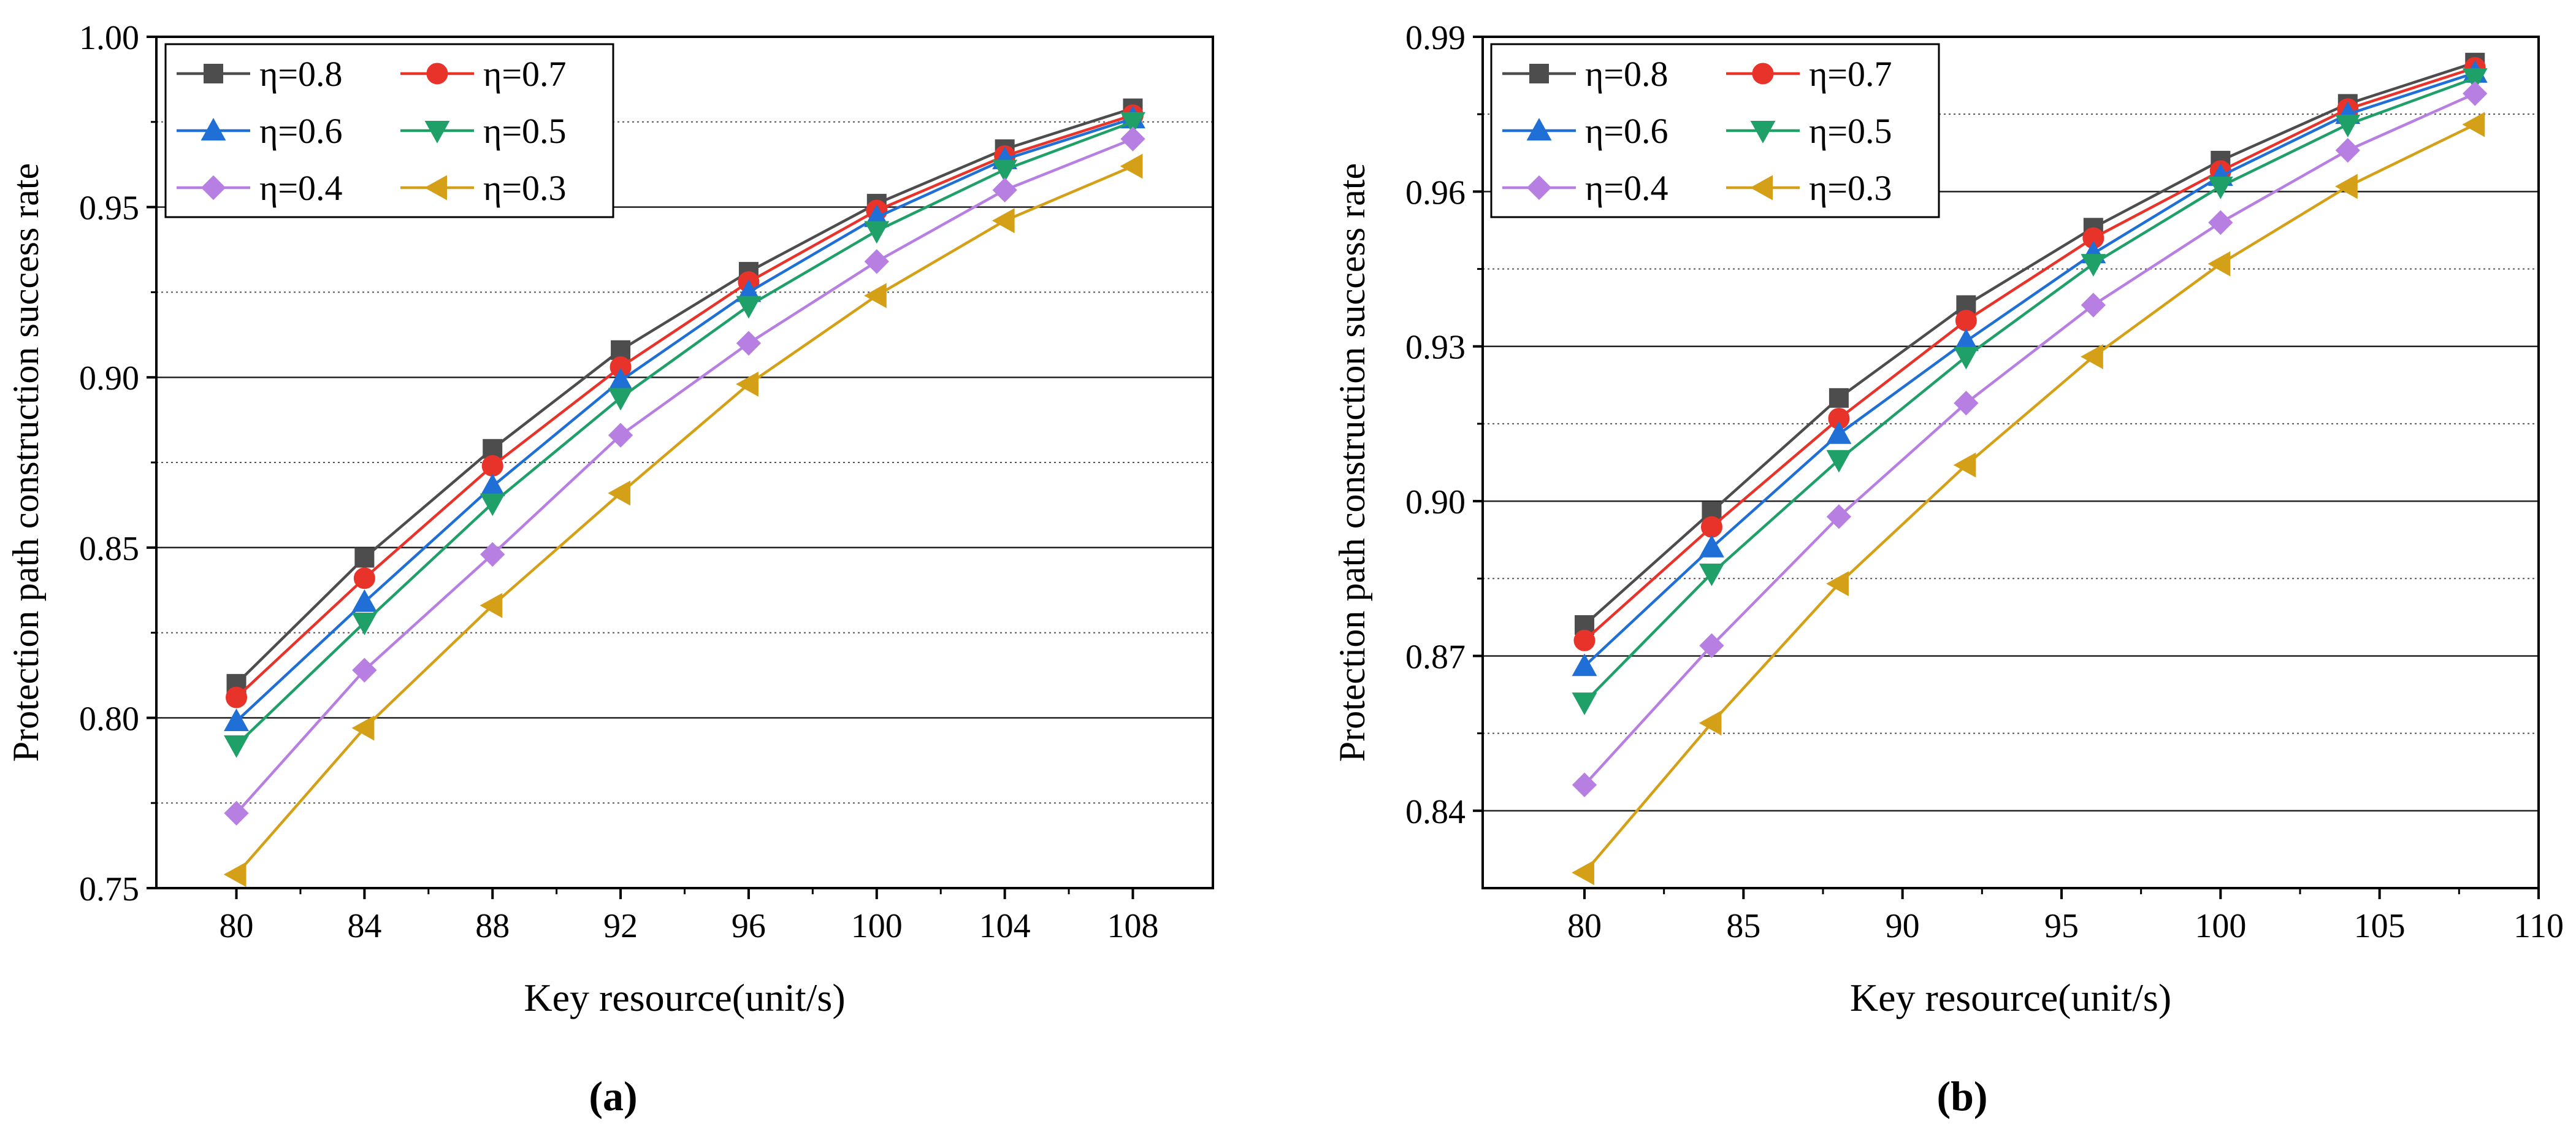 Image resolution: width=2576 pixels, height=1131 pixels. Describe the element at coordinates (1005, 926) in the screenshot. I see `x-tick-label: 104` at that location.